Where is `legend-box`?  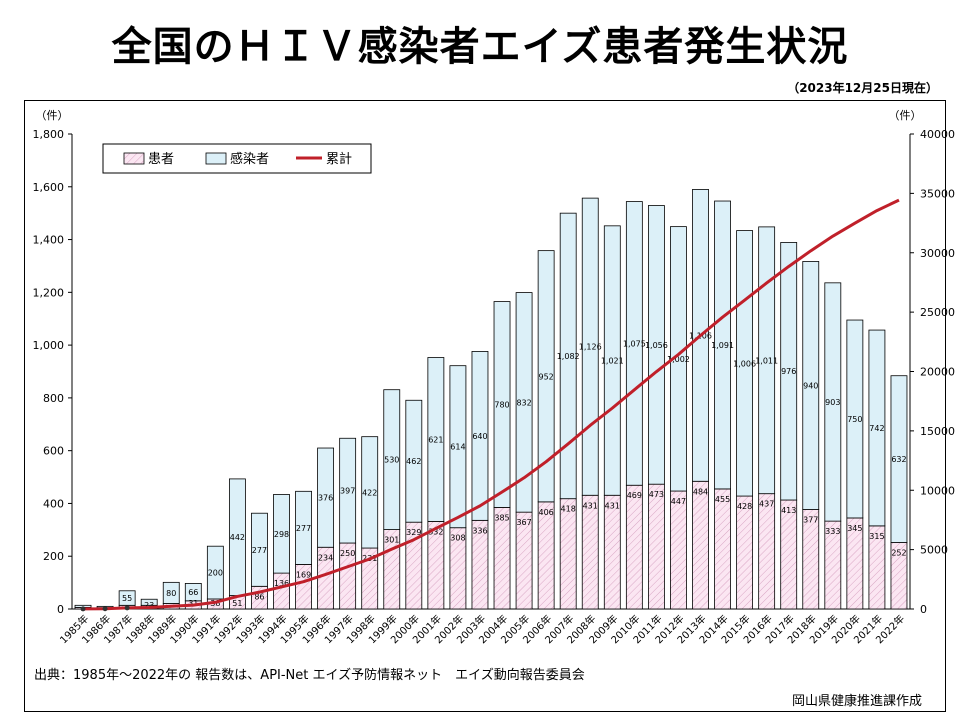
legend-box is located at coordinates (237, 158).